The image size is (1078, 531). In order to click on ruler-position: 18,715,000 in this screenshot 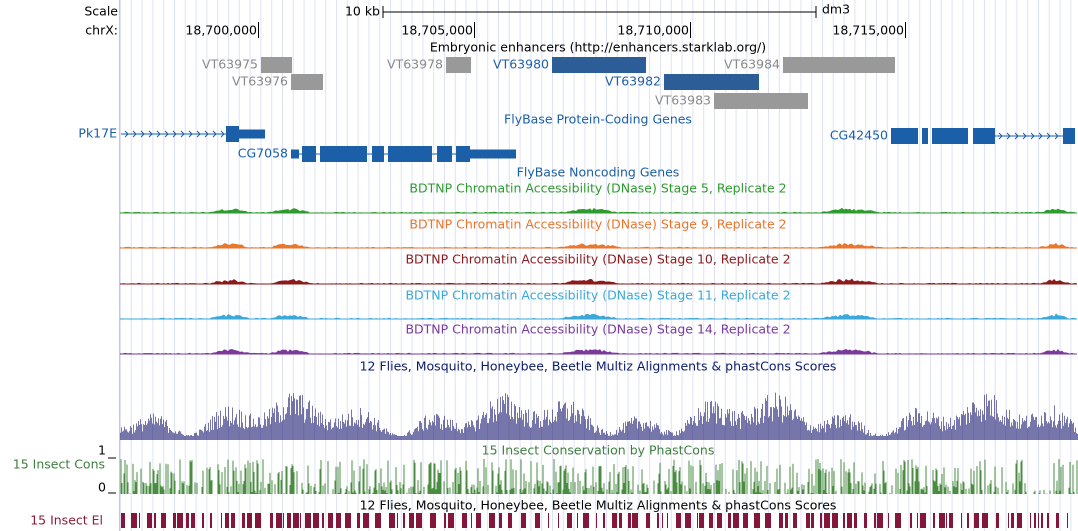, I will do `click(868, 30)`.